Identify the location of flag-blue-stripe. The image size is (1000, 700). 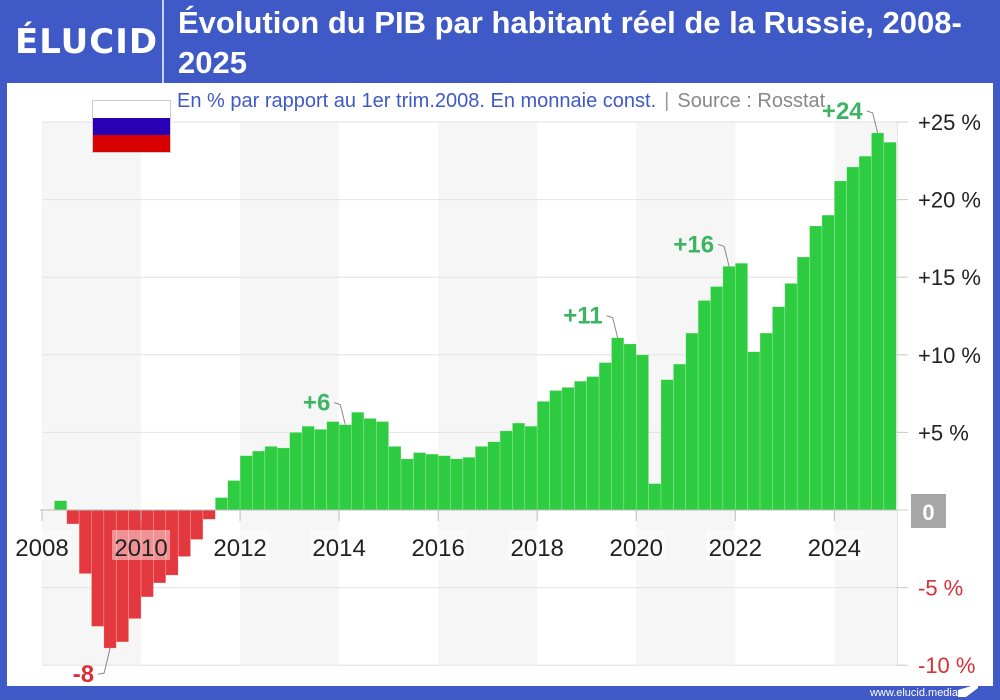
(131, 126).